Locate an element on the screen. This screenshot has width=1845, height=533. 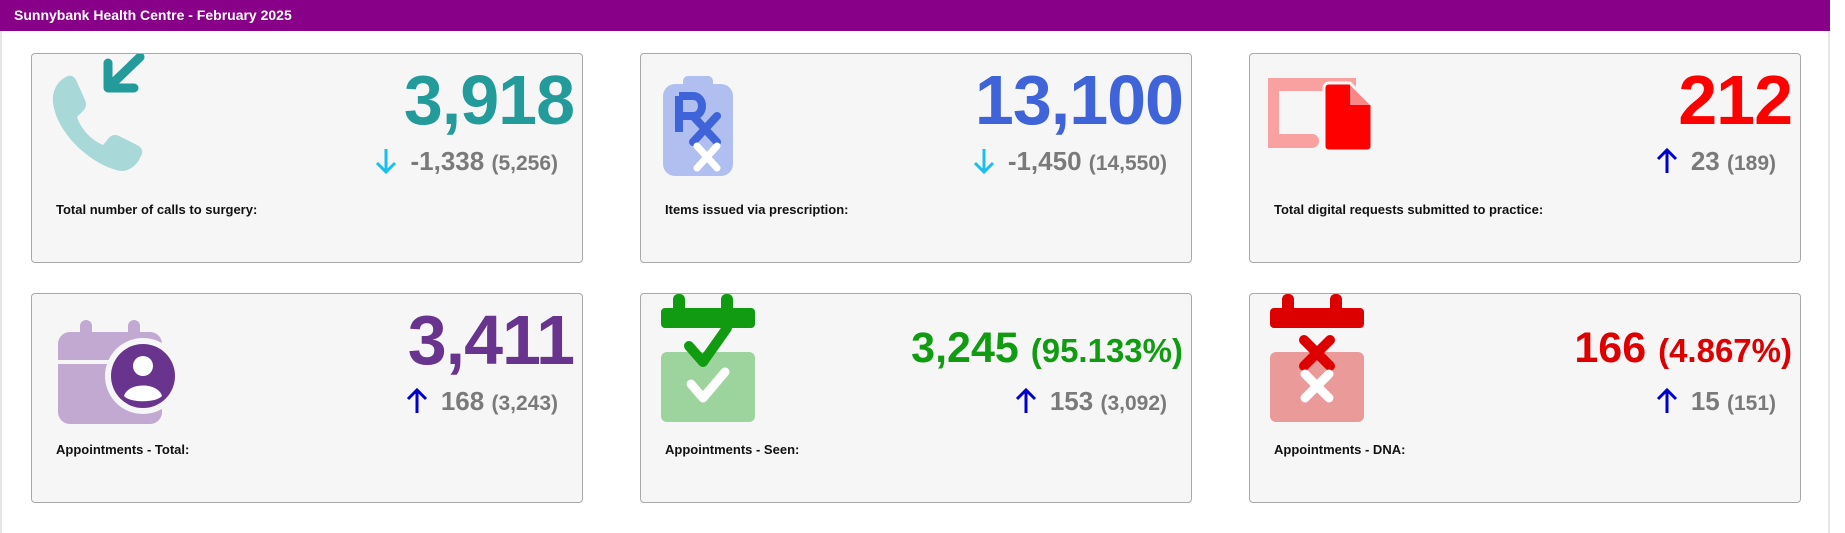
kpi-value-row: 166 (4.867%) is located at coordinates (1683, 349).